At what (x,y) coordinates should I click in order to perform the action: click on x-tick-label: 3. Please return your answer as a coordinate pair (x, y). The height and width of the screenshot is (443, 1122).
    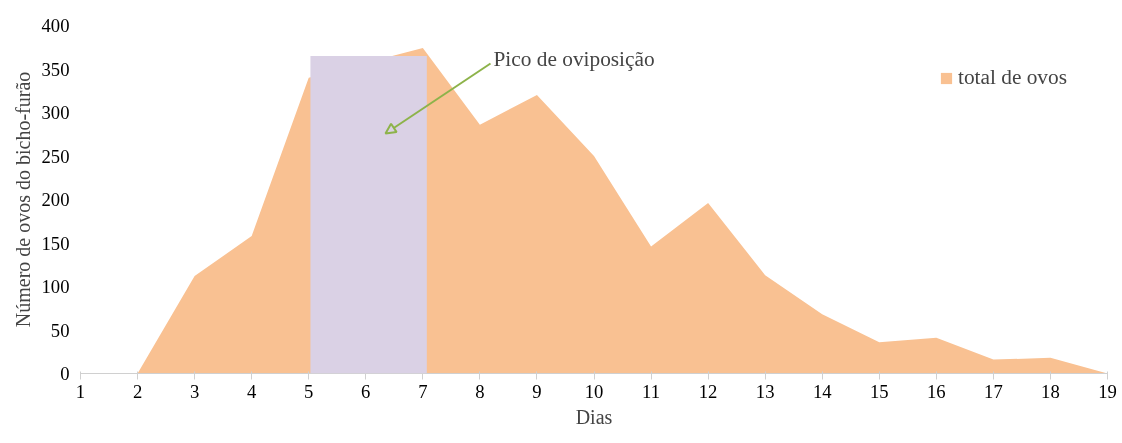
    Looking at the image, I should click on (194, 391).